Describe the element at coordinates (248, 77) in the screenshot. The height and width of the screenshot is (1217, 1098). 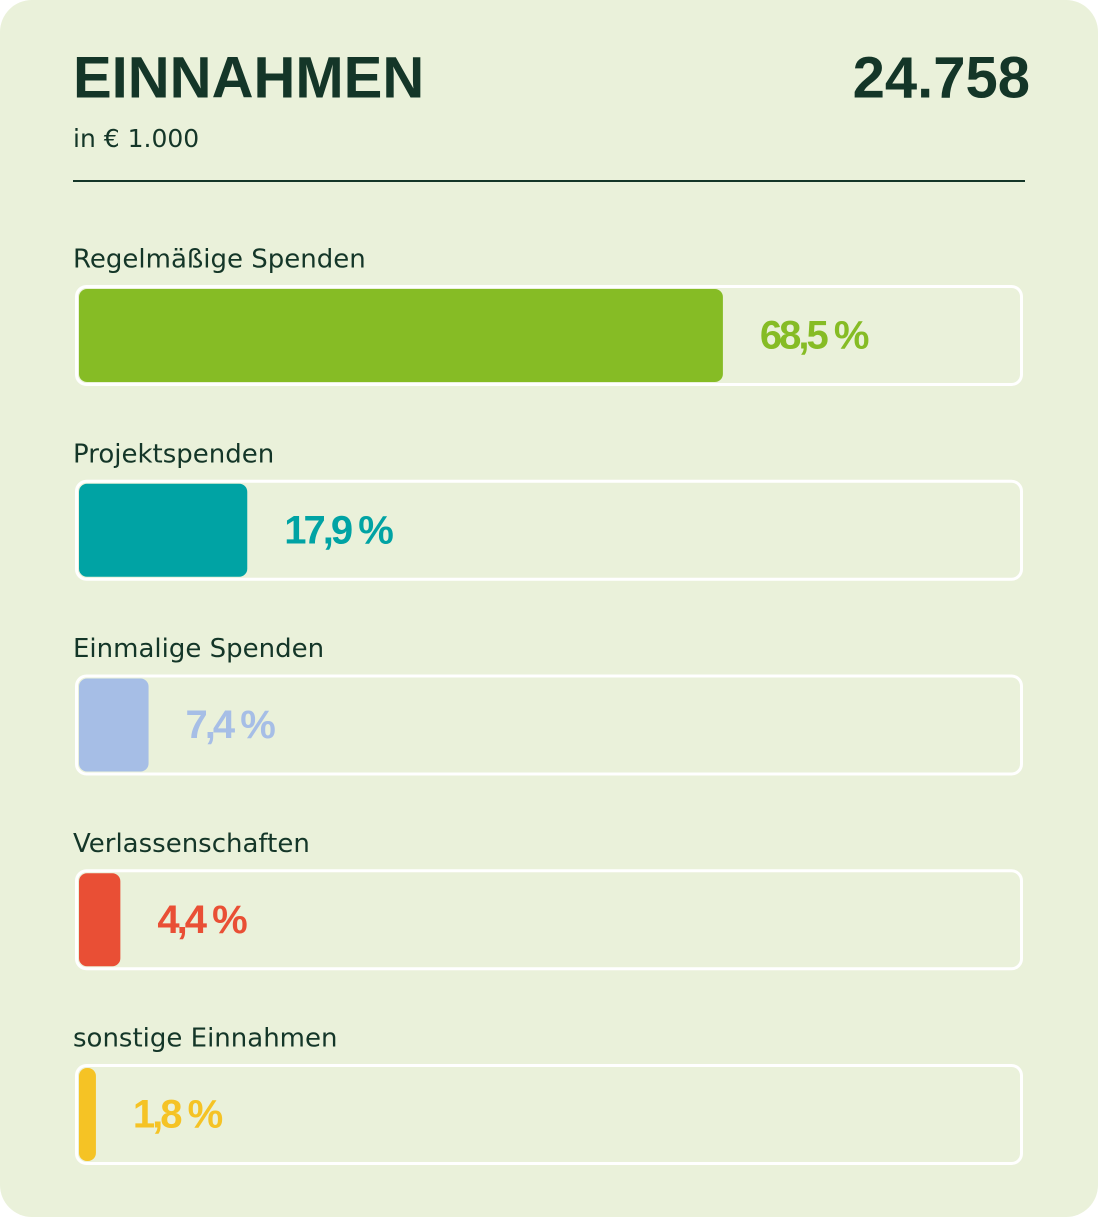
I see `chart-title: EINNAHMEN` at that location.